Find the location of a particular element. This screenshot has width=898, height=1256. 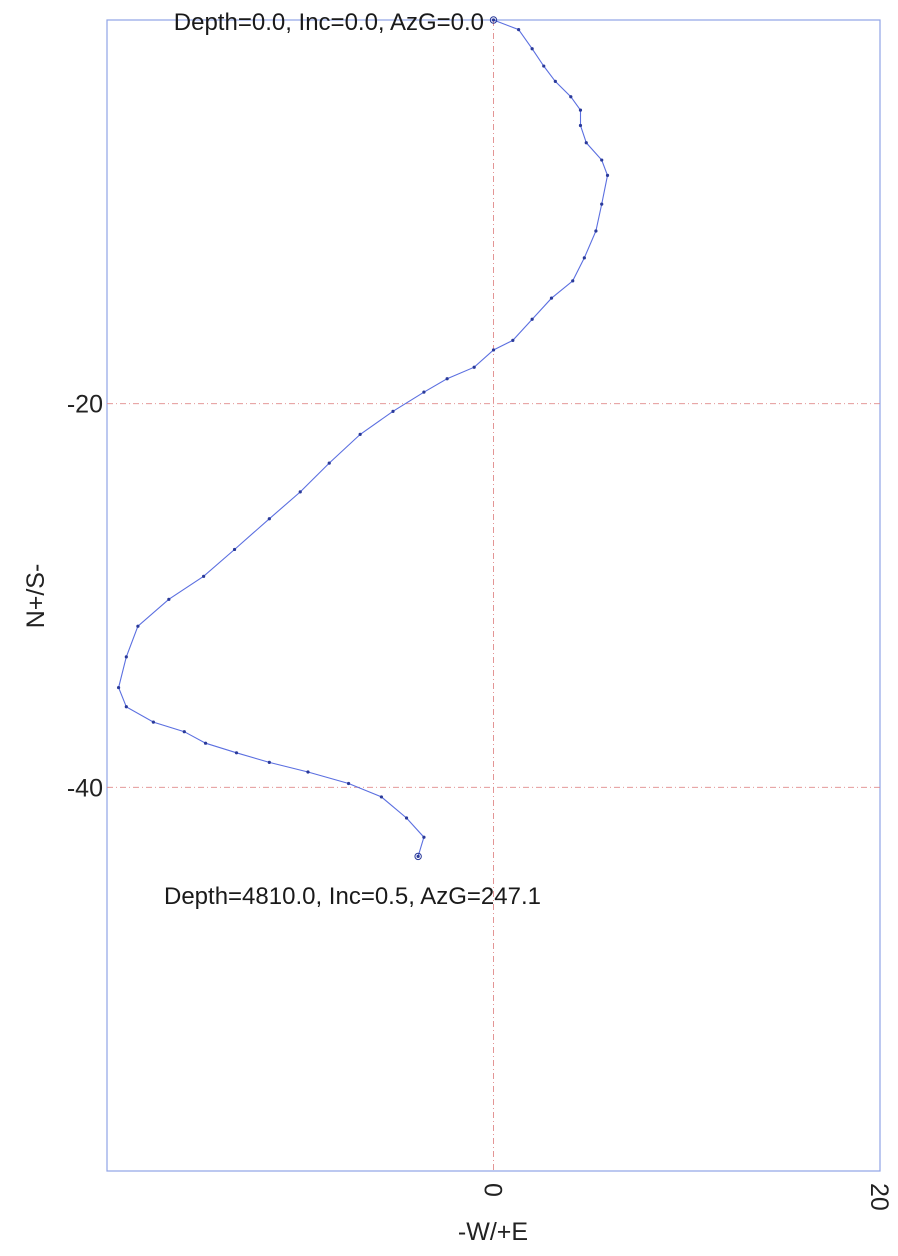

x-axis-label: -W/+E is located at coordinates (493, 1232).